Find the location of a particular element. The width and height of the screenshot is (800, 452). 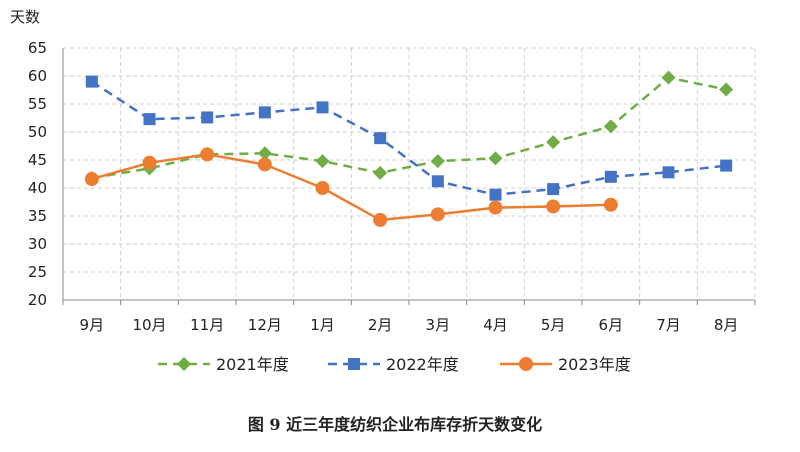

x-tick-label: 1月 is located at coordinates (322, 325).